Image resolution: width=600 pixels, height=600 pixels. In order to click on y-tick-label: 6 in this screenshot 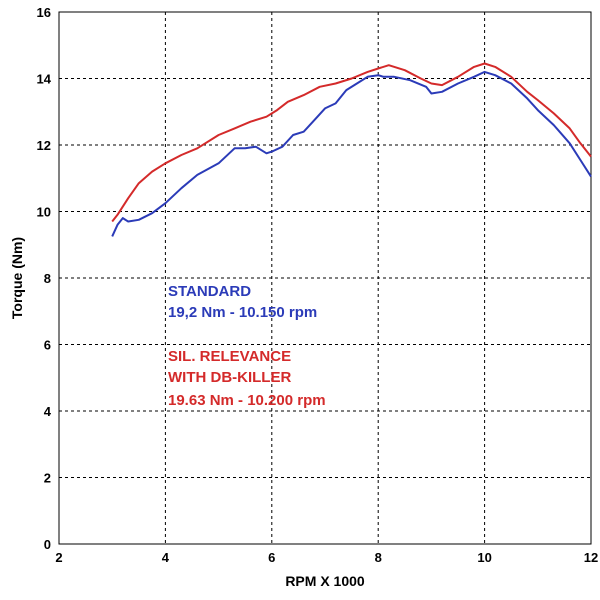, I will do `click(47, 345)`.